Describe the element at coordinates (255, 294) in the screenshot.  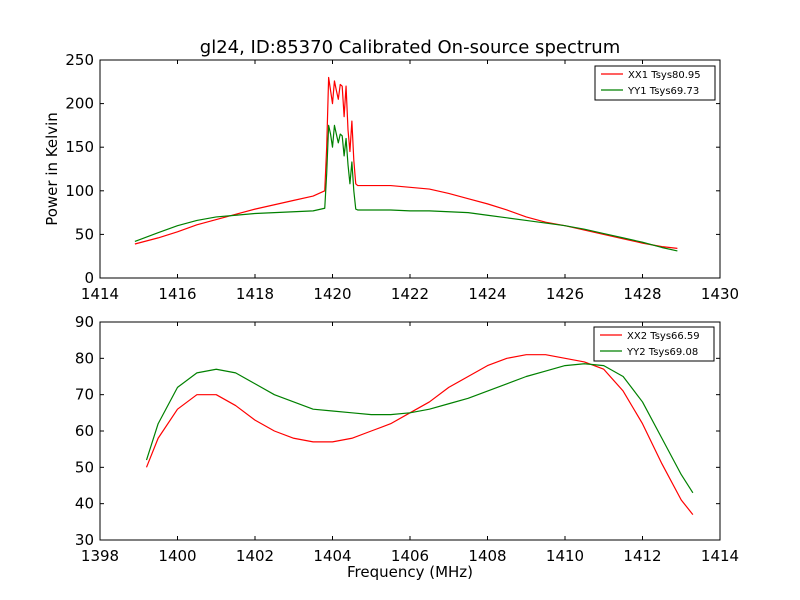
I see `top-x-tick-label: 1418` at that location.